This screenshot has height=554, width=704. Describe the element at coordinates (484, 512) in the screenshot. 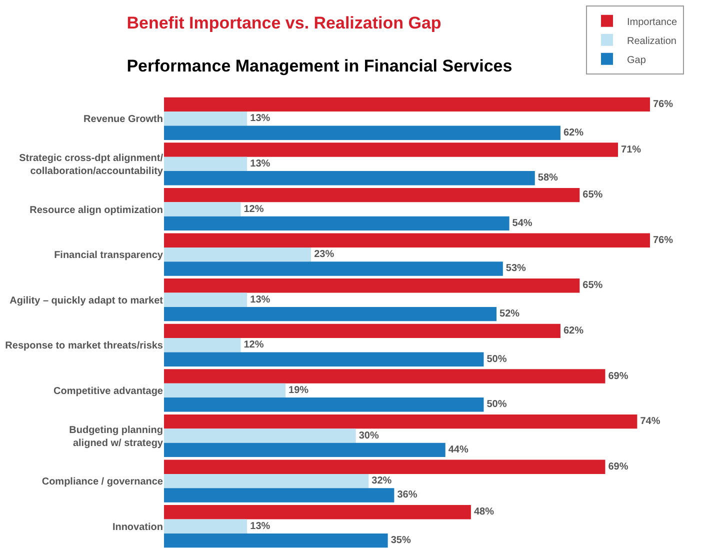

I see `data-label: 48%` at that location.